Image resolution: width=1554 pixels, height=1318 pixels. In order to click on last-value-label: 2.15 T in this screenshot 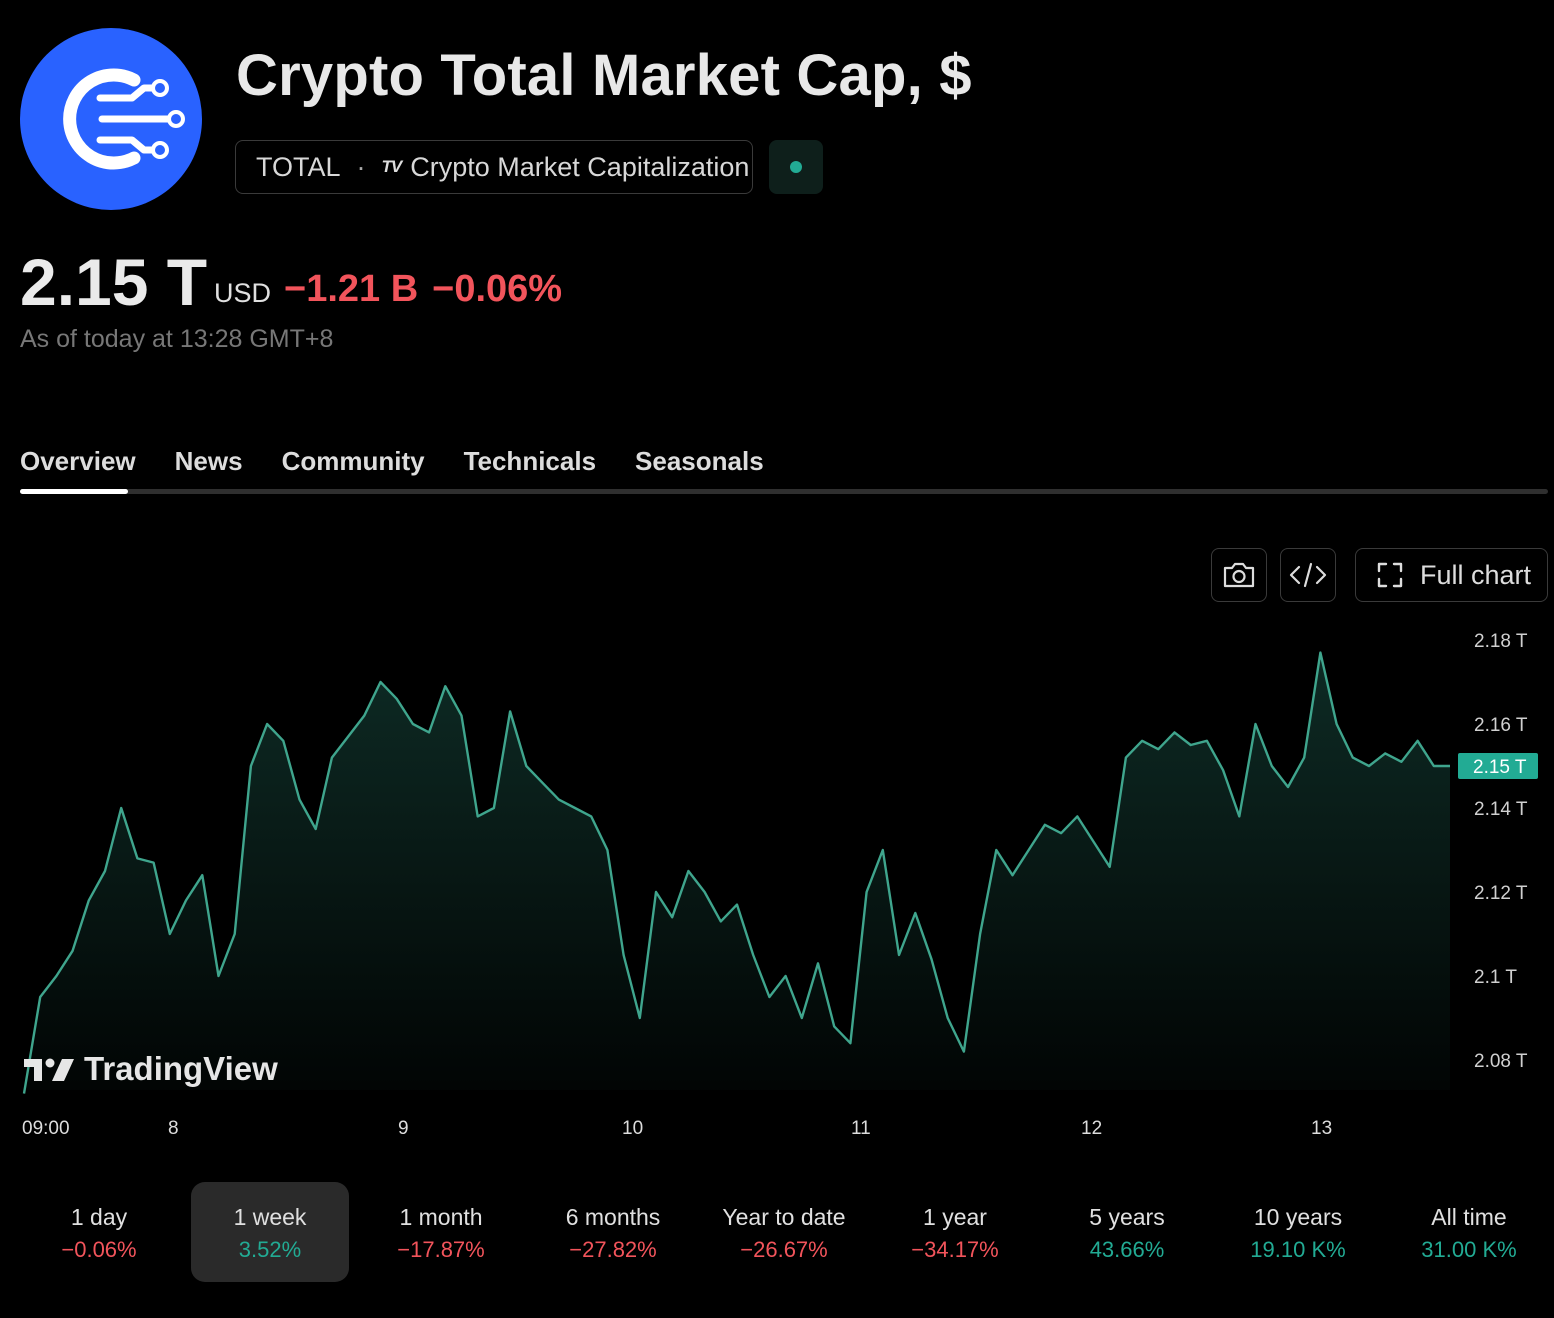, I will do `click(1500, 767)`.